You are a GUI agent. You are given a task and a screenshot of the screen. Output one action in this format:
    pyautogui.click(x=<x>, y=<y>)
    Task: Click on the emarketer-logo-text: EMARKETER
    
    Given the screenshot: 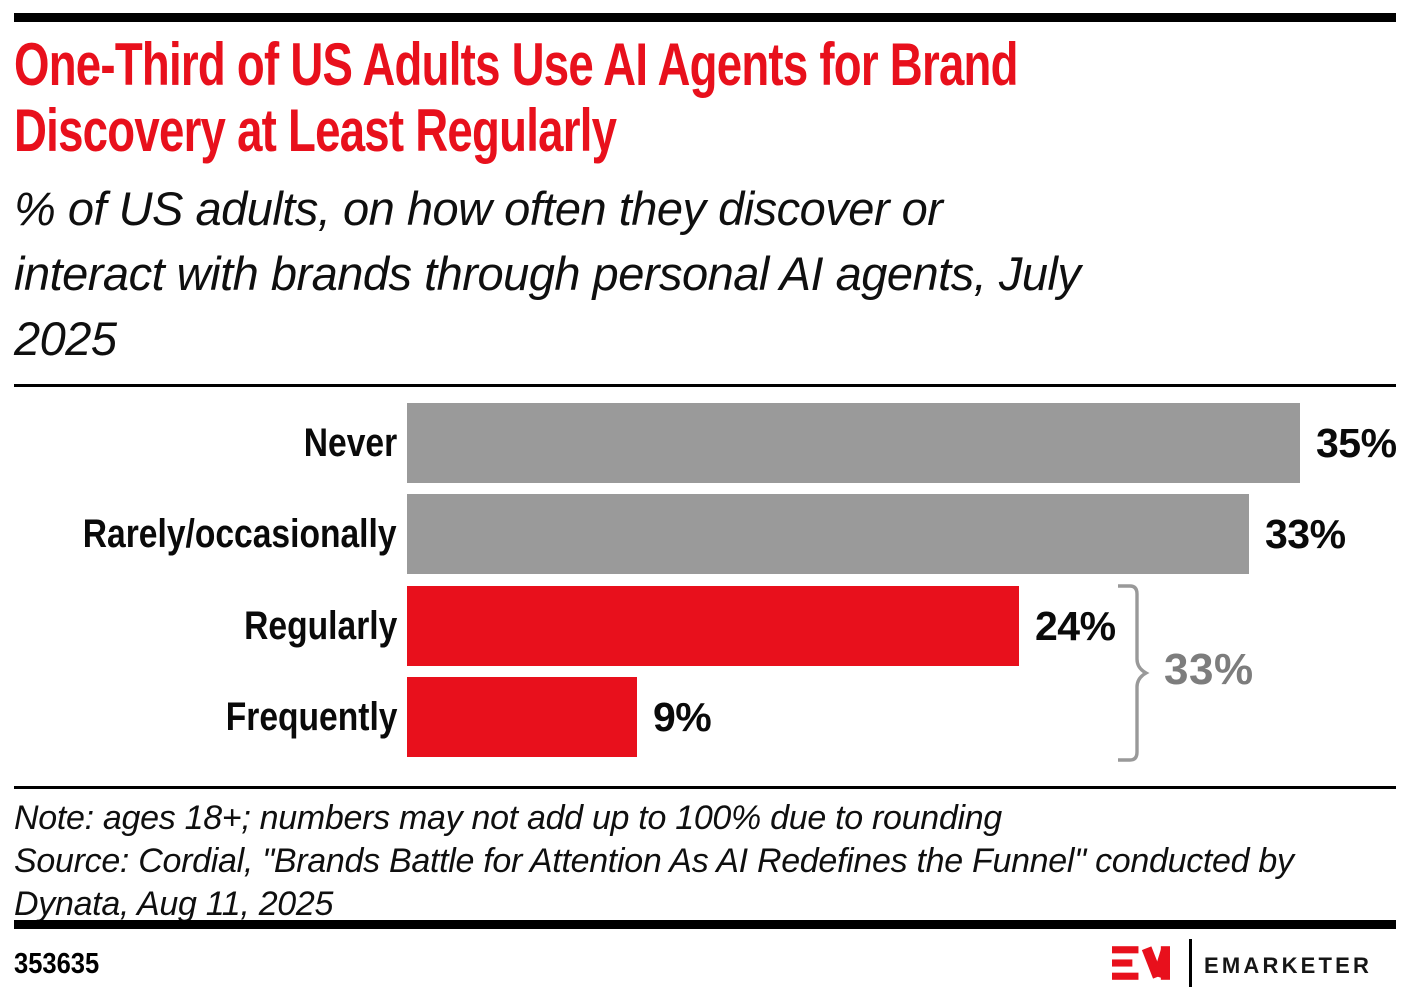 What is the action you would take?
    pyautogui.click(x=1288, y=965)
    